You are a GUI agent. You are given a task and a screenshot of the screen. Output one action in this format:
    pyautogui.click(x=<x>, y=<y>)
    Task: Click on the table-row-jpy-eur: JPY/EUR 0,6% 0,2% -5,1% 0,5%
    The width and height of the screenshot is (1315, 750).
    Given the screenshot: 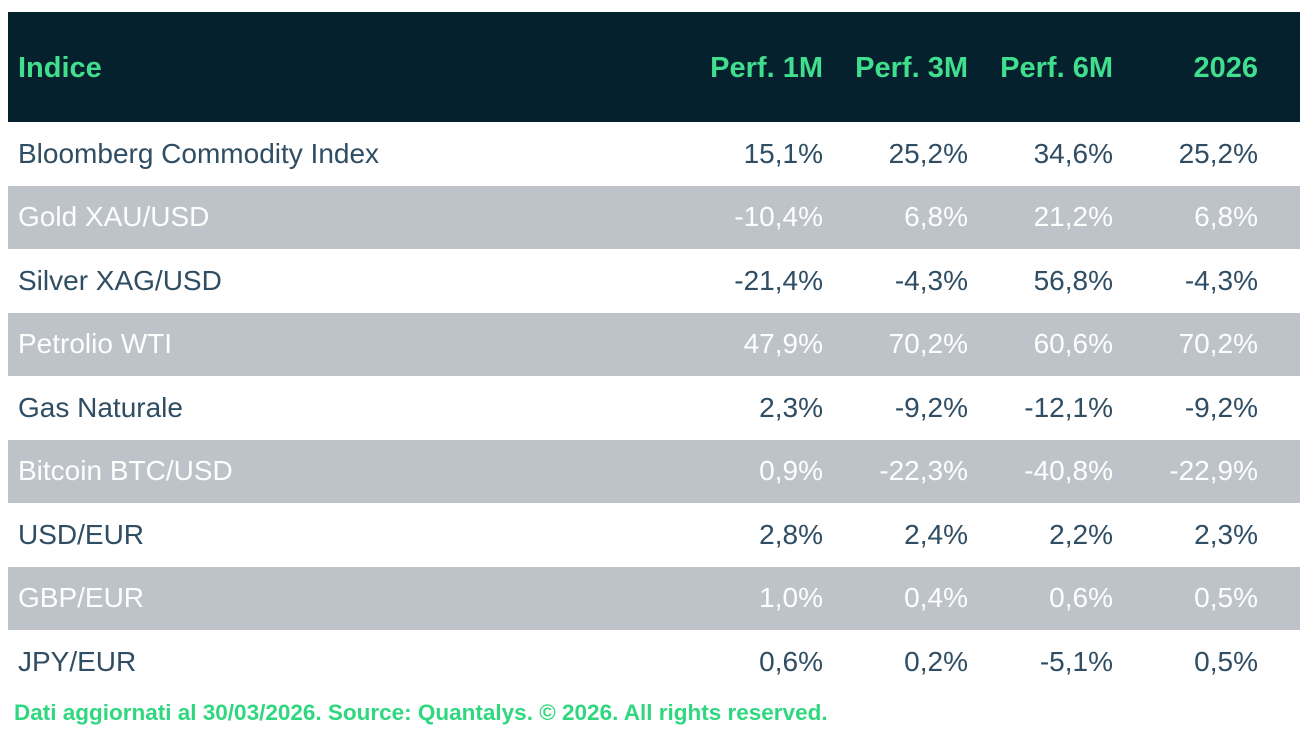 What is the action you would take?
    pyautogui.click(x=654, y=662)
    